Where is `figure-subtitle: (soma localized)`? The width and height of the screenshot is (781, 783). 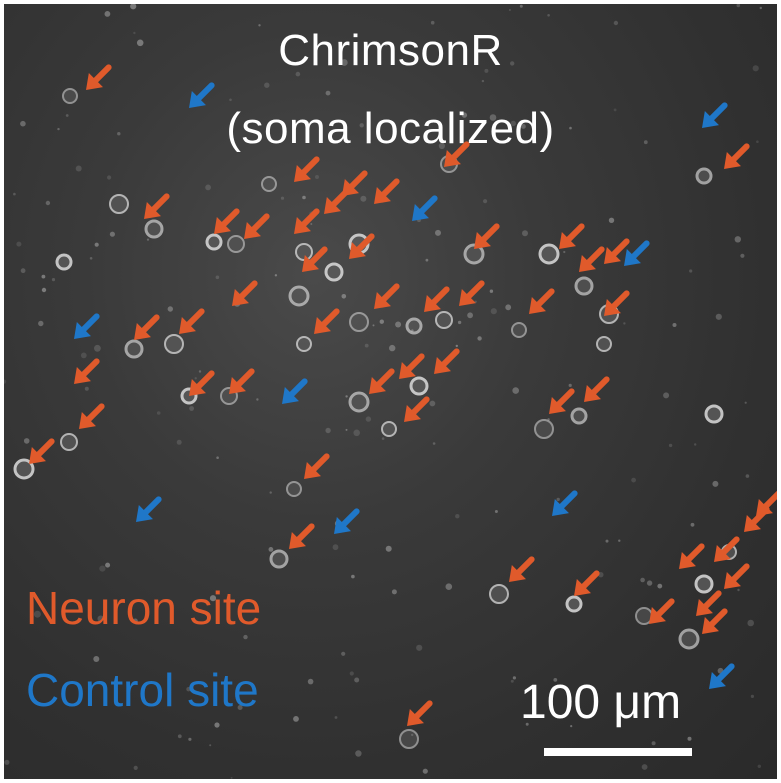 figure-subtitle: (soma localized) is located at coordinates (390, 128).